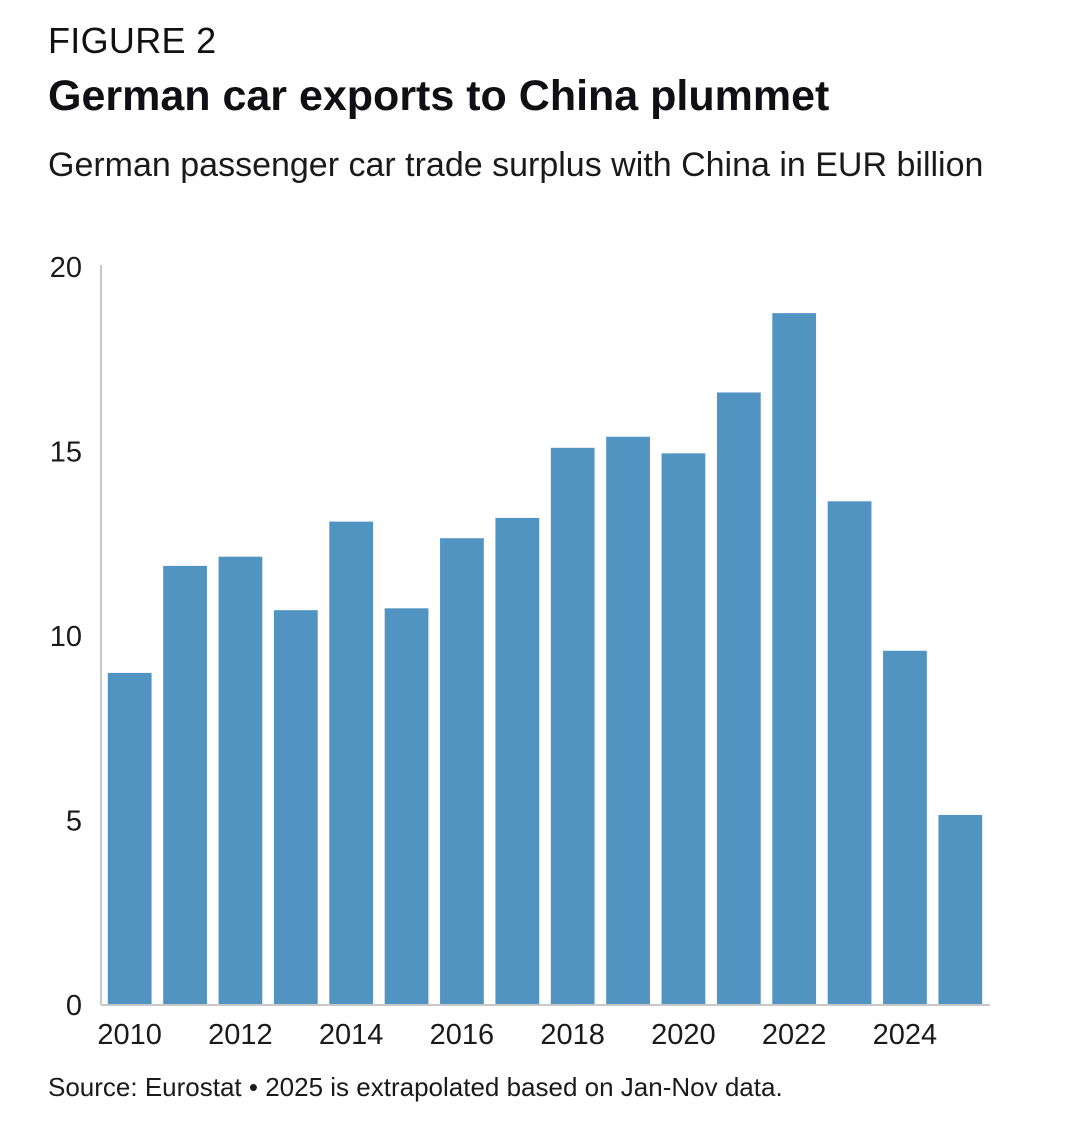 The image size is (1080, 1141). What do you see at coordinates (295, 807) in the screenshot?
I see `bar-2013` at bounding box center [295, 807].